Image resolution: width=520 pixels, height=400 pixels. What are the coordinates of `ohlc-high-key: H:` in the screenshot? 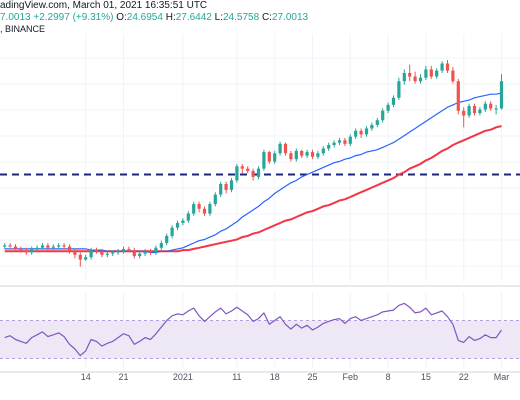 It's located at (170, 17).